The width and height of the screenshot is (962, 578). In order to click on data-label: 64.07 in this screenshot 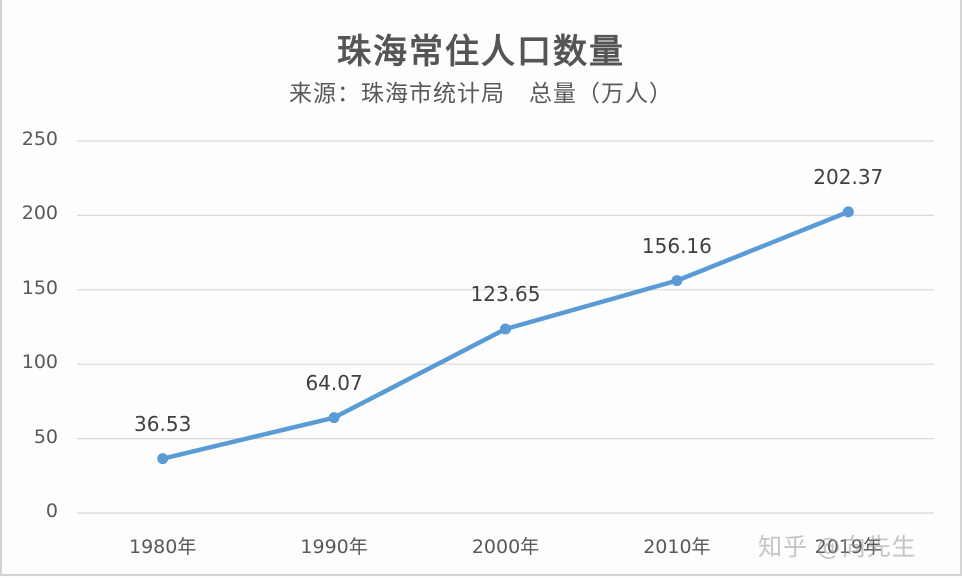, I will do `click(334, 382)`.